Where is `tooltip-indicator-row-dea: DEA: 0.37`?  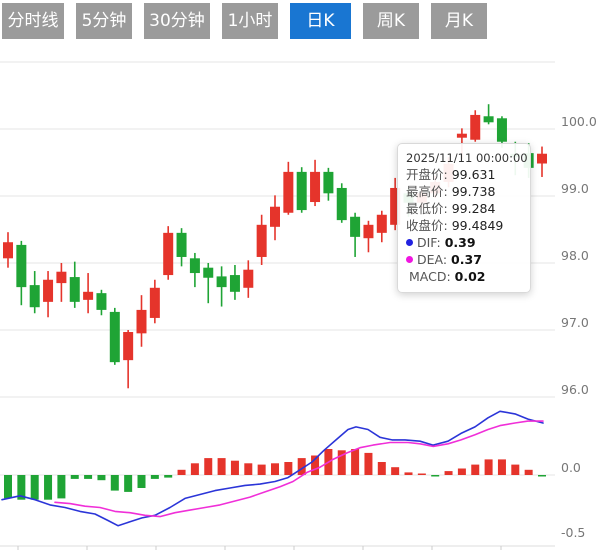
tooltip-indicator-row-dea: DEA: 0.37 is located at coordinates (464, 259).